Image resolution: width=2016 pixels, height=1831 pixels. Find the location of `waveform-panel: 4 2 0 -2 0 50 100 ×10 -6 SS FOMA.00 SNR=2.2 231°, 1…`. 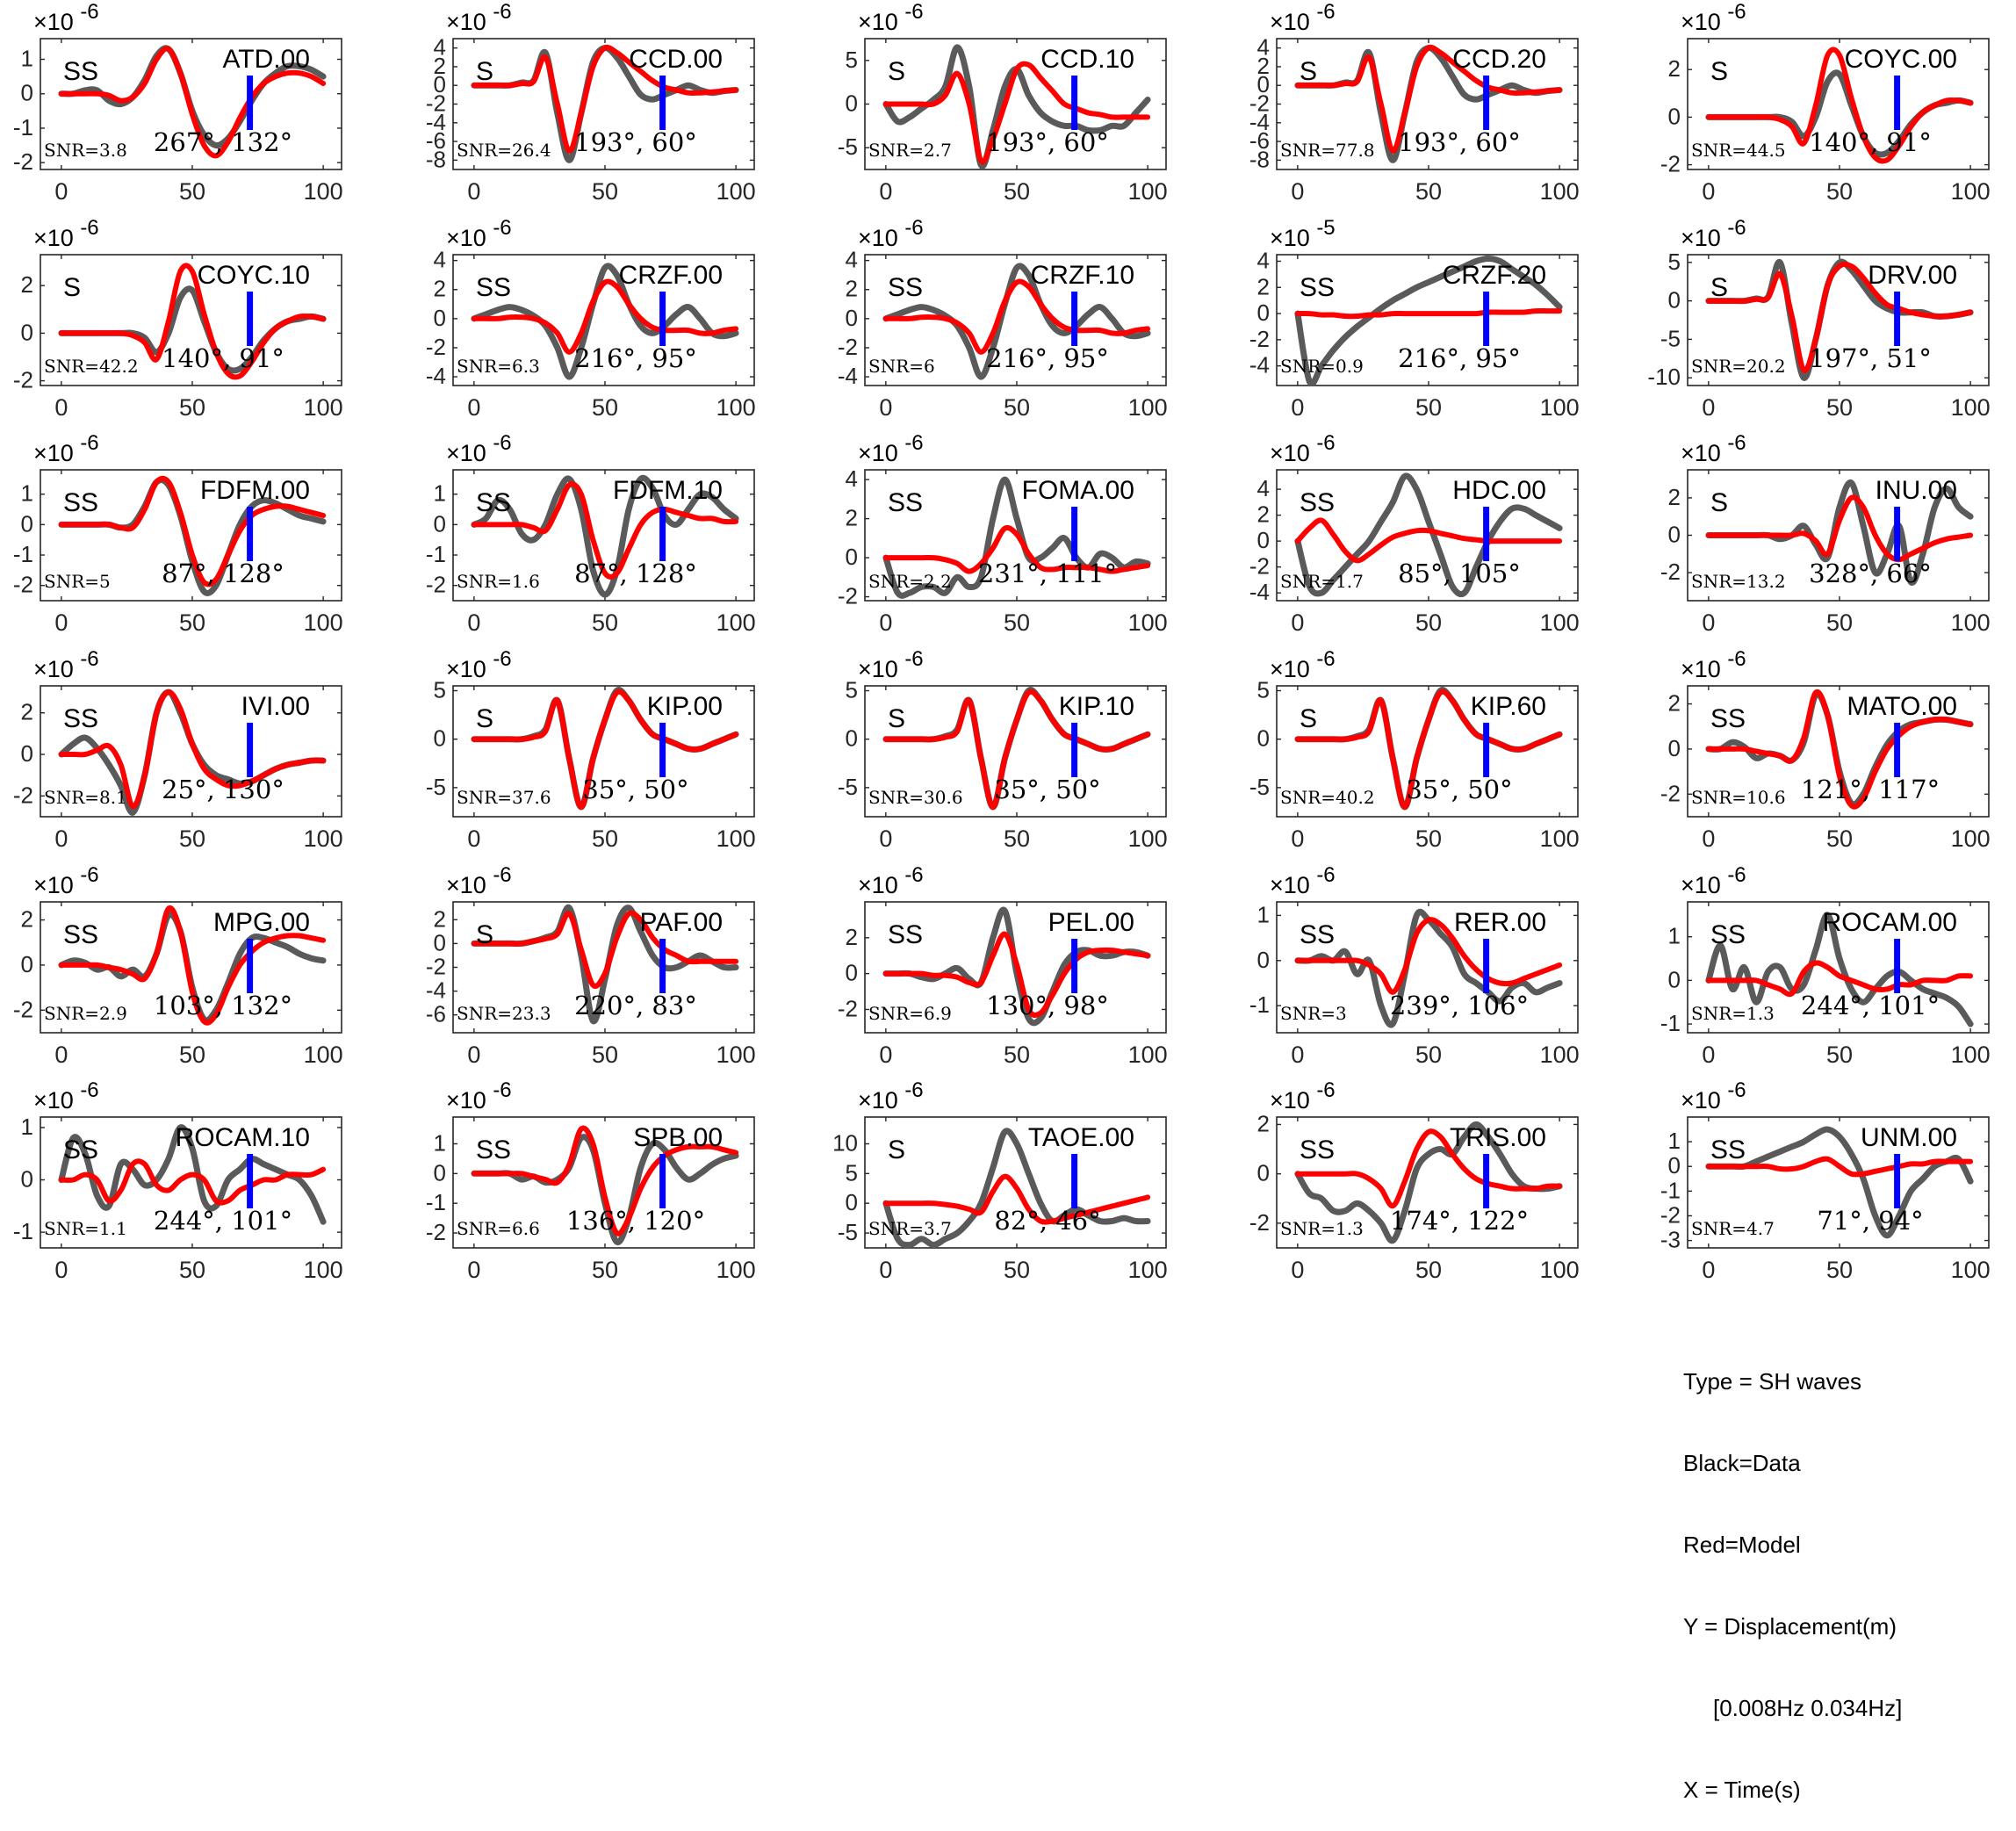

waveform-panel: 4 2 0 -2 0 50 100 ×10 -6 SS FOMA.00 SNR=2.2 231°, 1… is located at coordinates (1003, 533).